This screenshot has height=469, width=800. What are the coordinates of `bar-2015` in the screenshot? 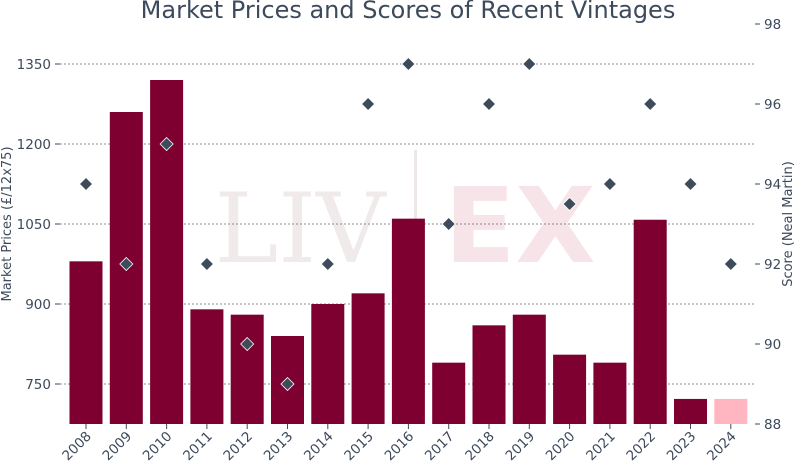 It's located at (368, 358).